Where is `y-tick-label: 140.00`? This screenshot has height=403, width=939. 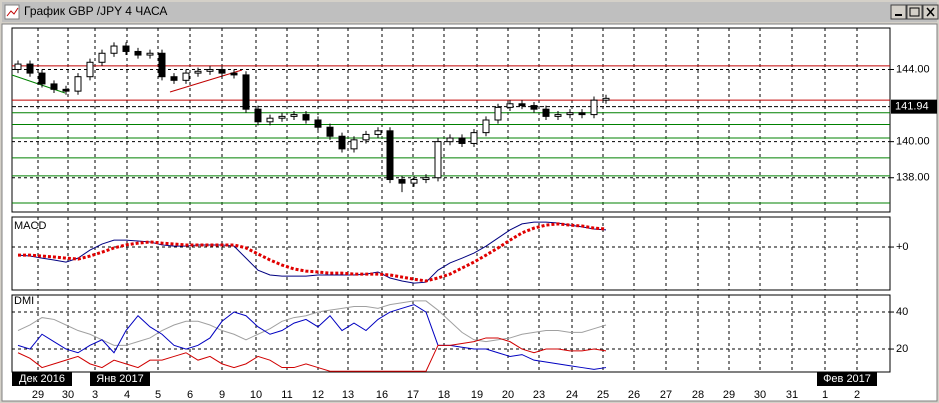 y-tick-label: 140.00 is located at coordinates (913, 142).